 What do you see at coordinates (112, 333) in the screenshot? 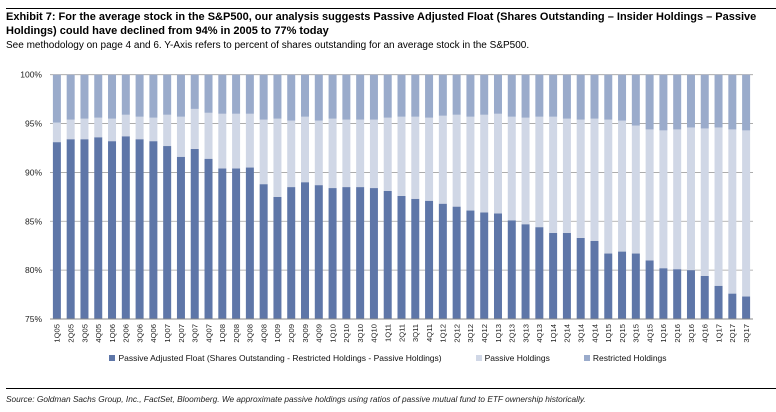
I see `x-tick-label: 1Q06` at bounding box center [112, 333].